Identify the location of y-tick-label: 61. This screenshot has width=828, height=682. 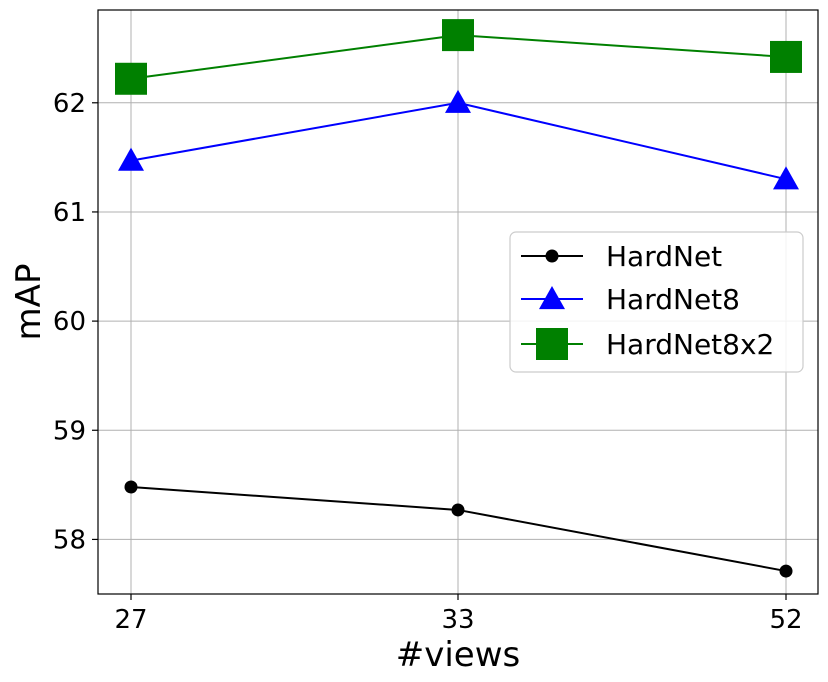
(69, 213).